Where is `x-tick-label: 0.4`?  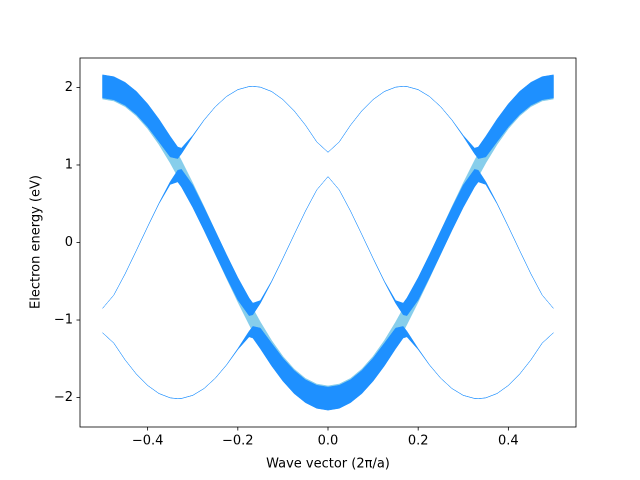 x-tick-label: 0.4 is located at coordinates (508, 441).